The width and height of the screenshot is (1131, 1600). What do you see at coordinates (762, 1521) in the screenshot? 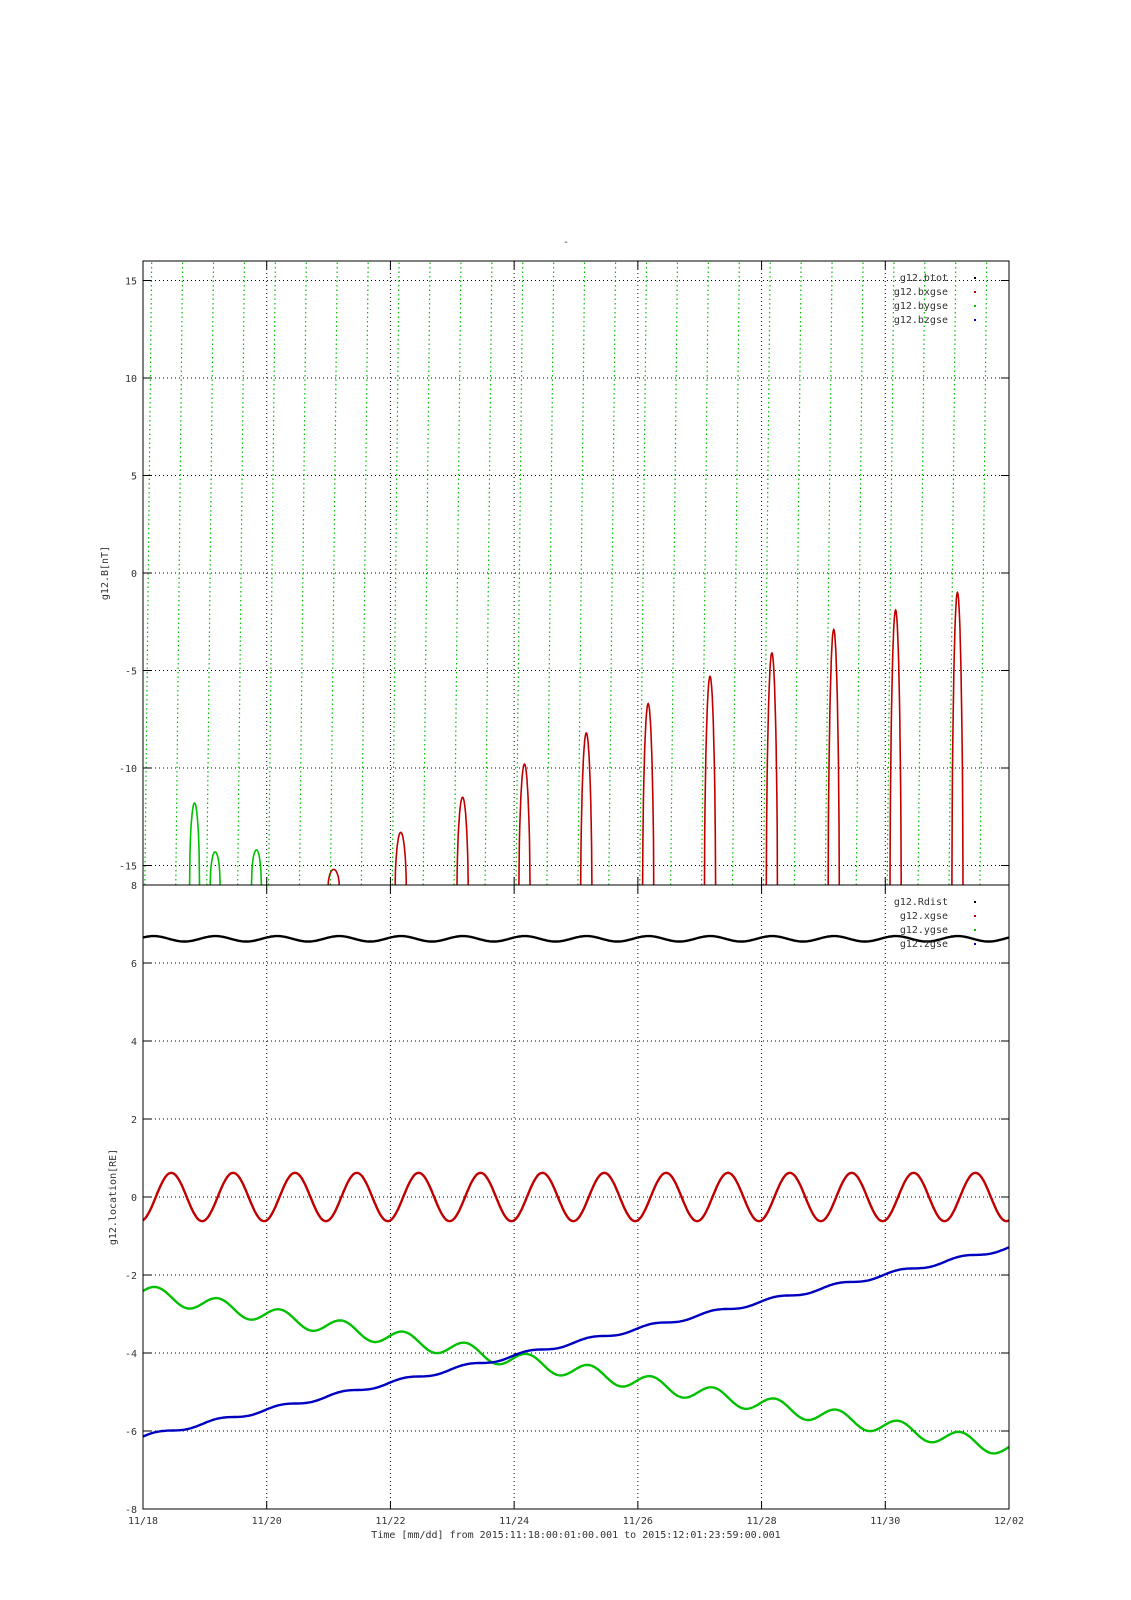
I see `x-tick-label: 11/28` at bounding box center [762, 1521].